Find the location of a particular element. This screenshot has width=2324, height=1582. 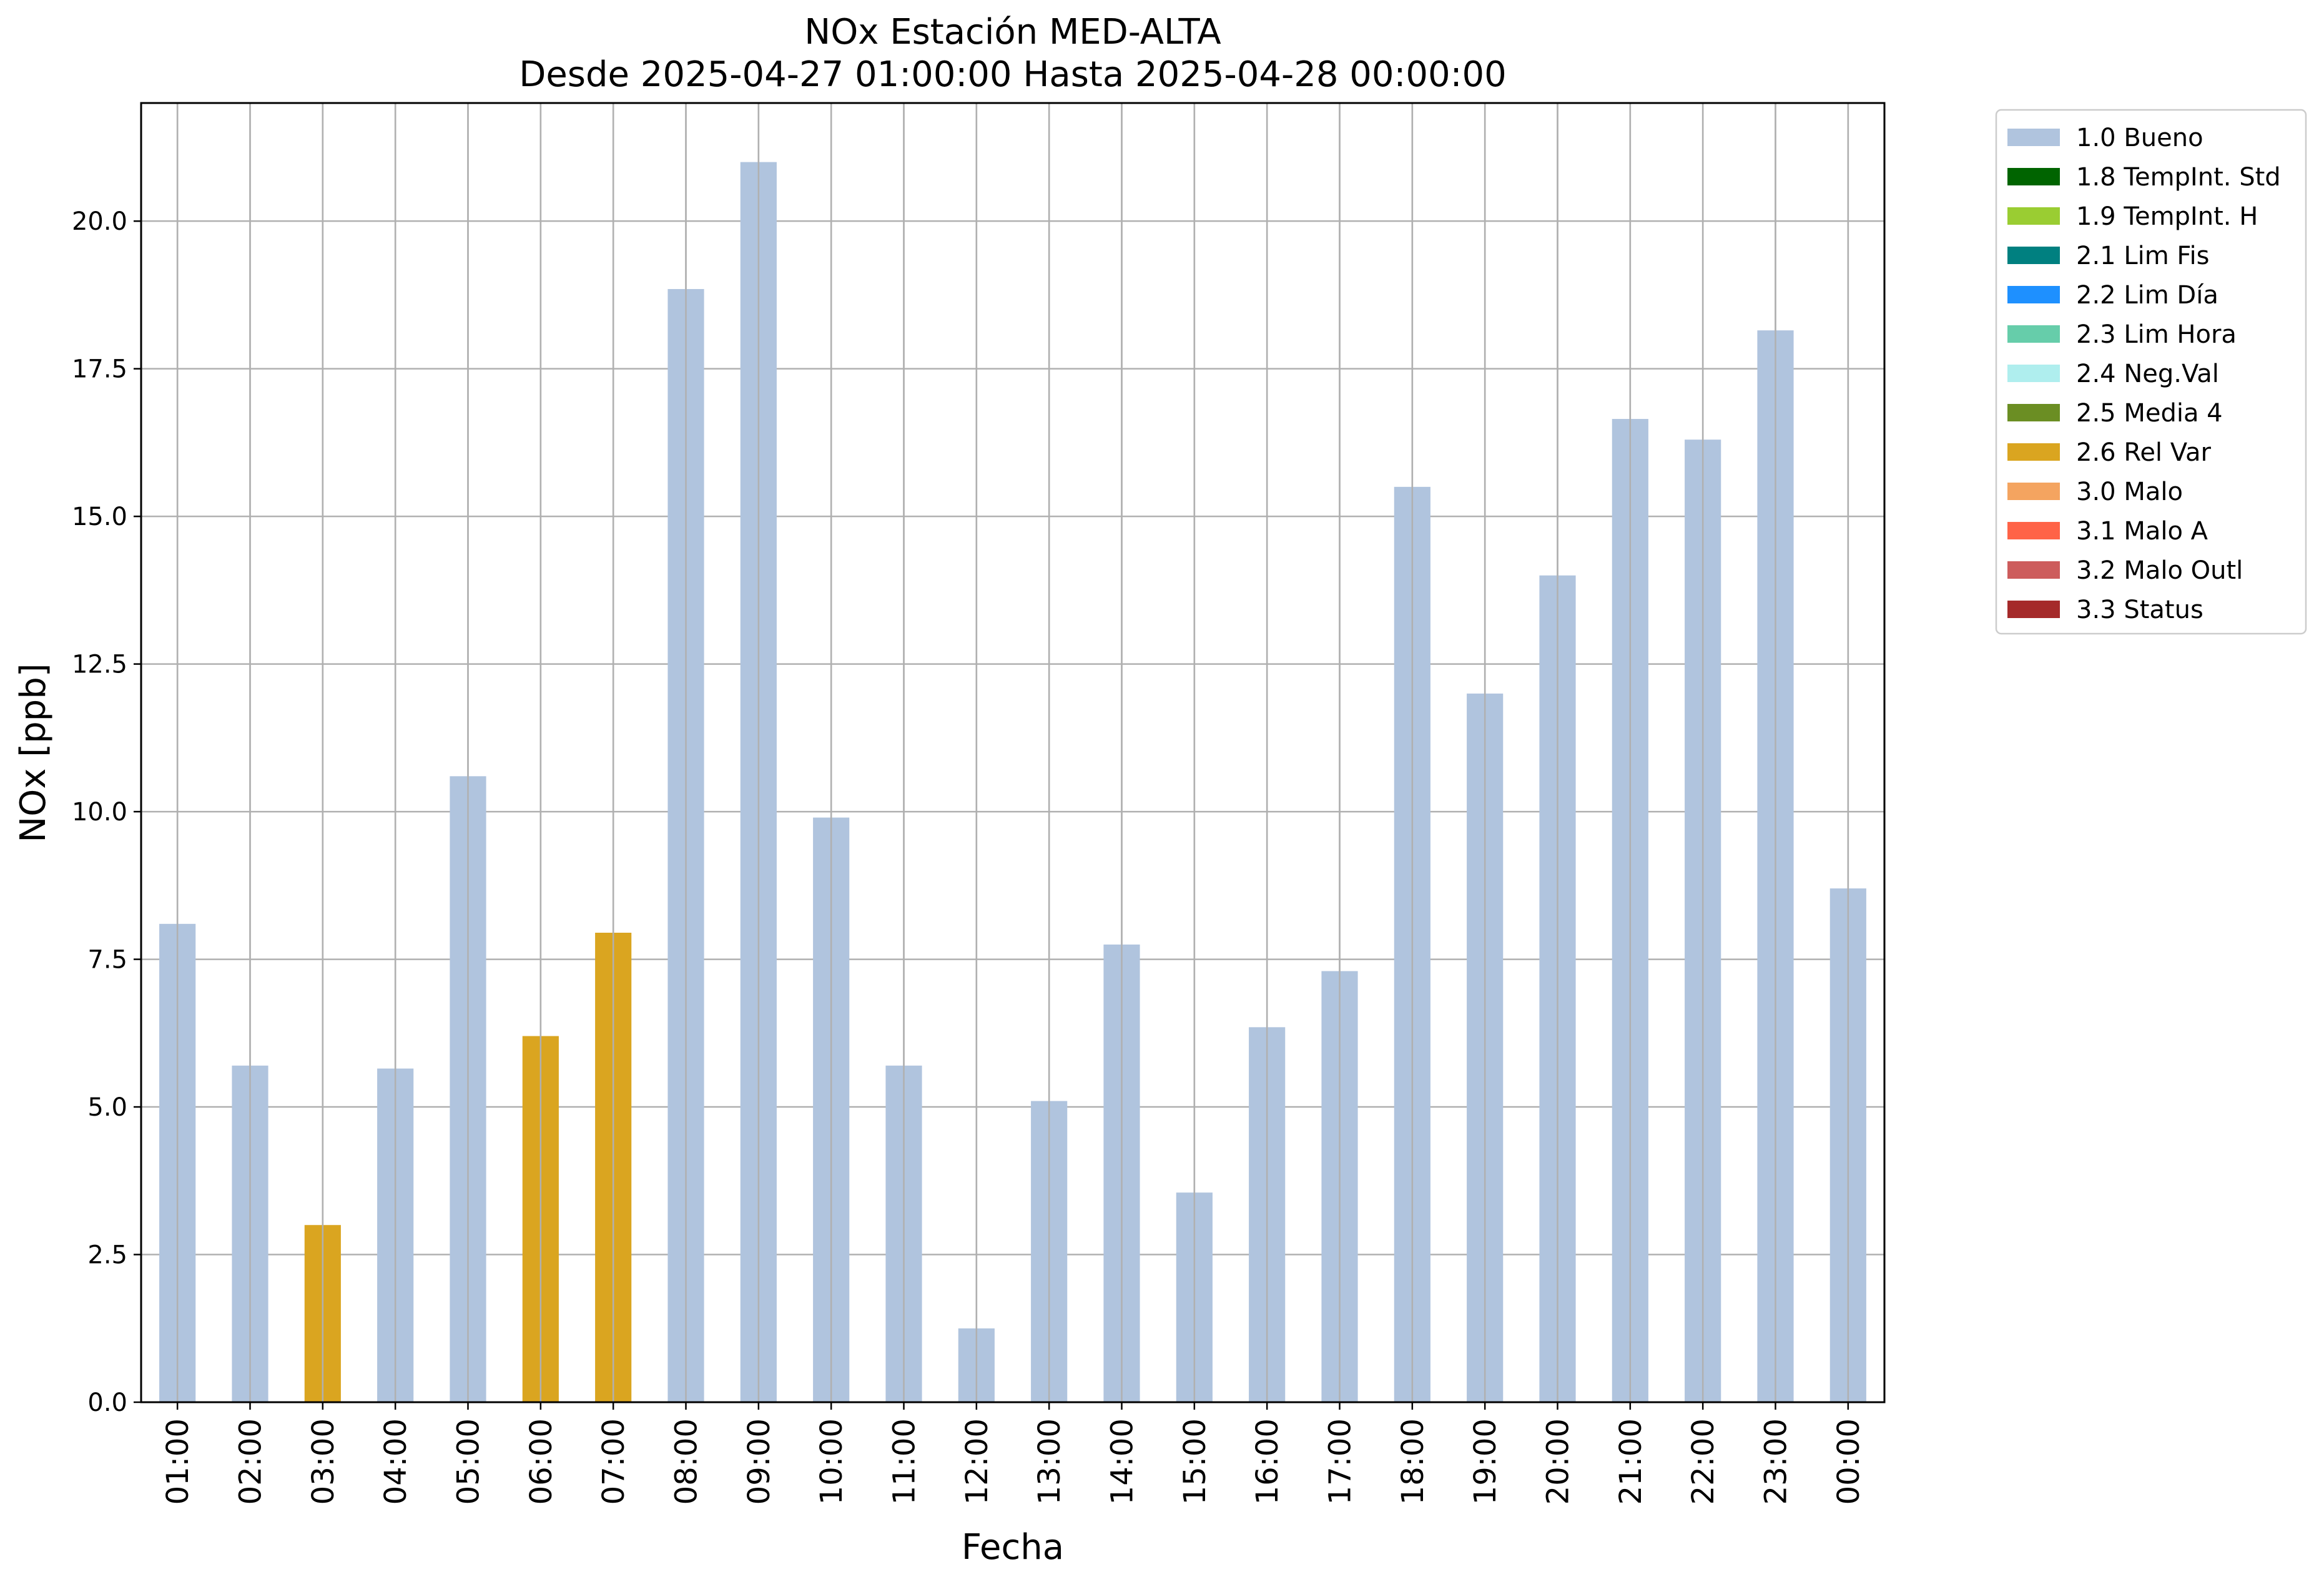

legend-label: 3.1 Malo A is located at coordinates (2142, 531).